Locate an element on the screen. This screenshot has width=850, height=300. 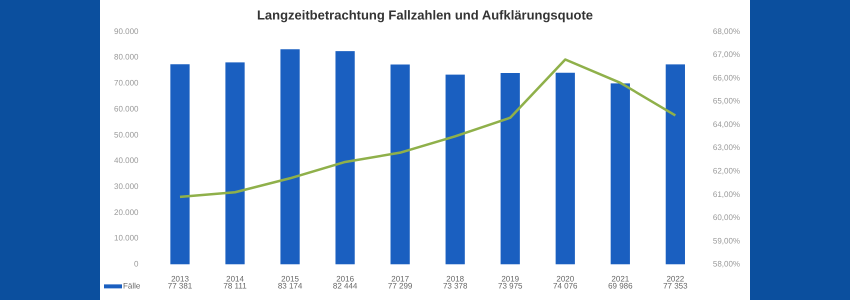
y-tick-label: 30.000 is located at coordinates (127, 187).